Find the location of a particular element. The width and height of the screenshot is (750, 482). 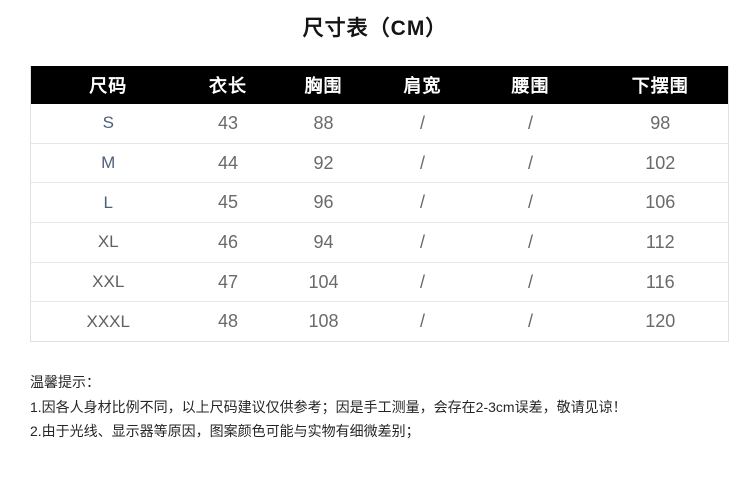

notes-heading: 温馨提示： is located at coordinates (65, 382).